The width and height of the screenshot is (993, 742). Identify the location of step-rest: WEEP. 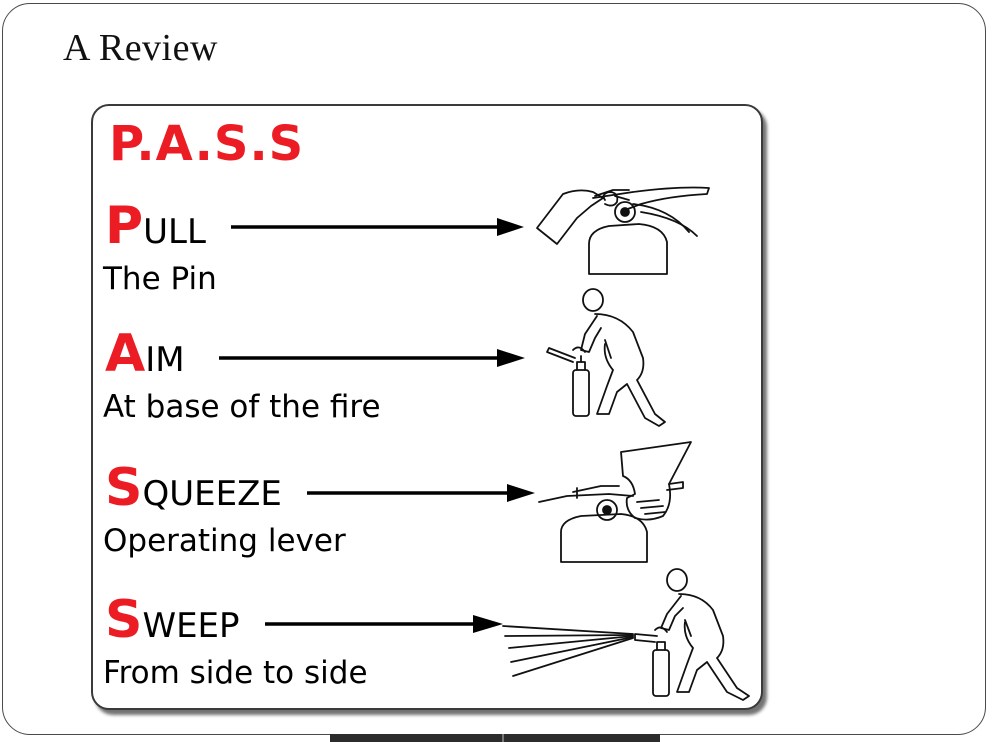
(191, 626).